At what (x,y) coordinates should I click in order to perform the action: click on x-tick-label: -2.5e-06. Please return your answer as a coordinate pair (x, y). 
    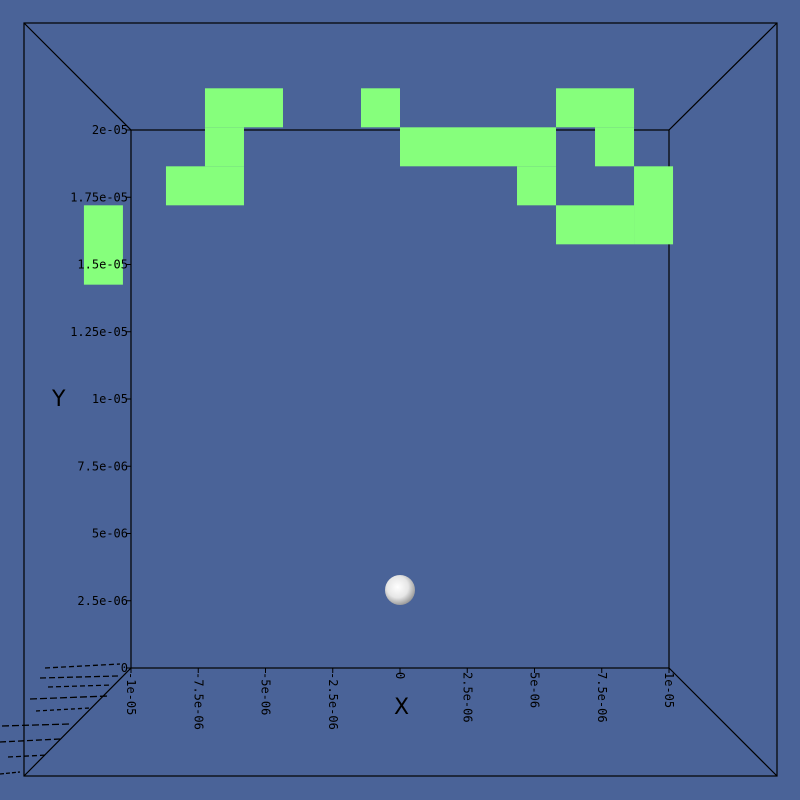
    Looking at the image, I should click on (333, 701).